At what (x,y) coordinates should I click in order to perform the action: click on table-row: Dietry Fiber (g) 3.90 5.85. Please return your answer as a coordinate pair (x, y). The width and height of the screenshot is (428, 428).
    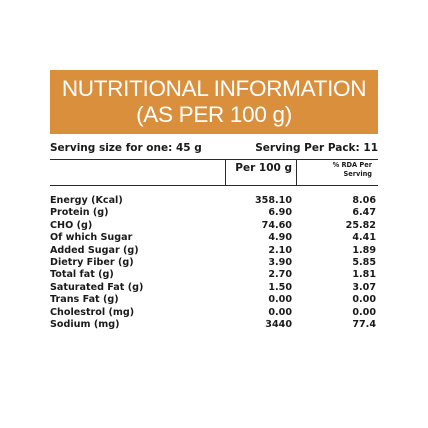
    Looking at the image, I should click on (214, 263).